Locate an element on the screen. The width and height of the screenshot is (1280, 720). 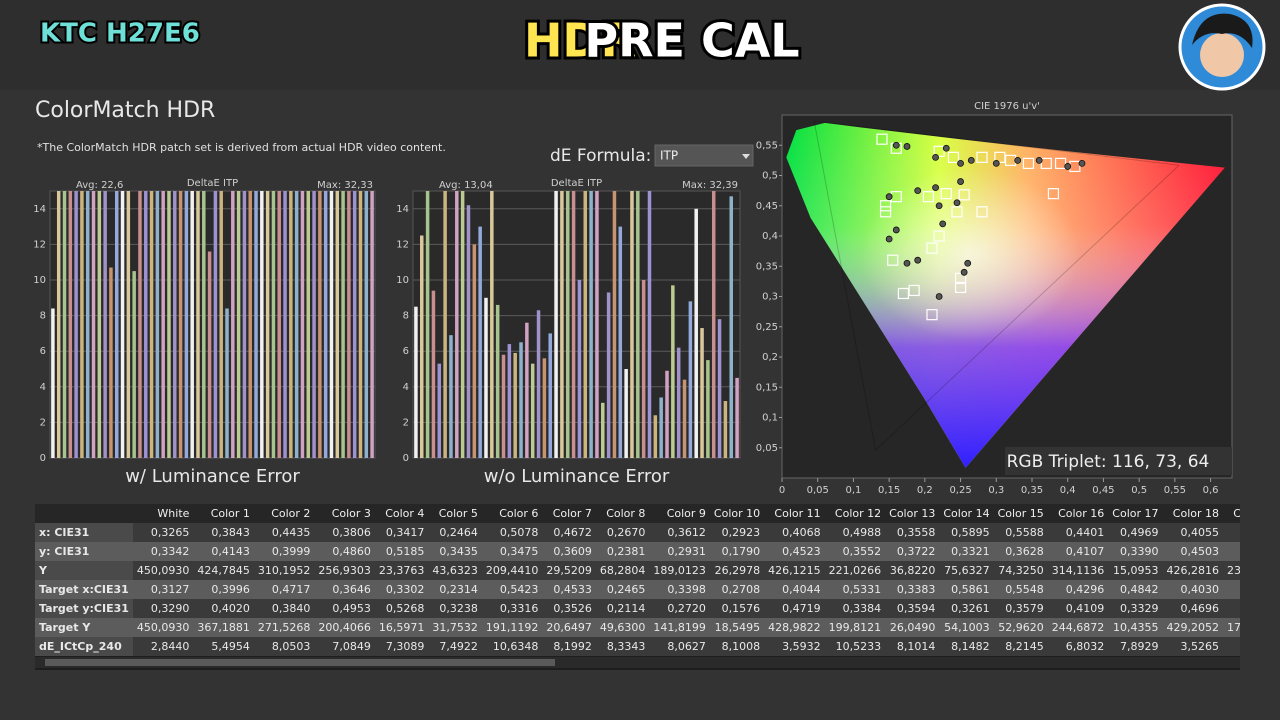
table-cell: 0,3265 is located at coordinates (163, 532).